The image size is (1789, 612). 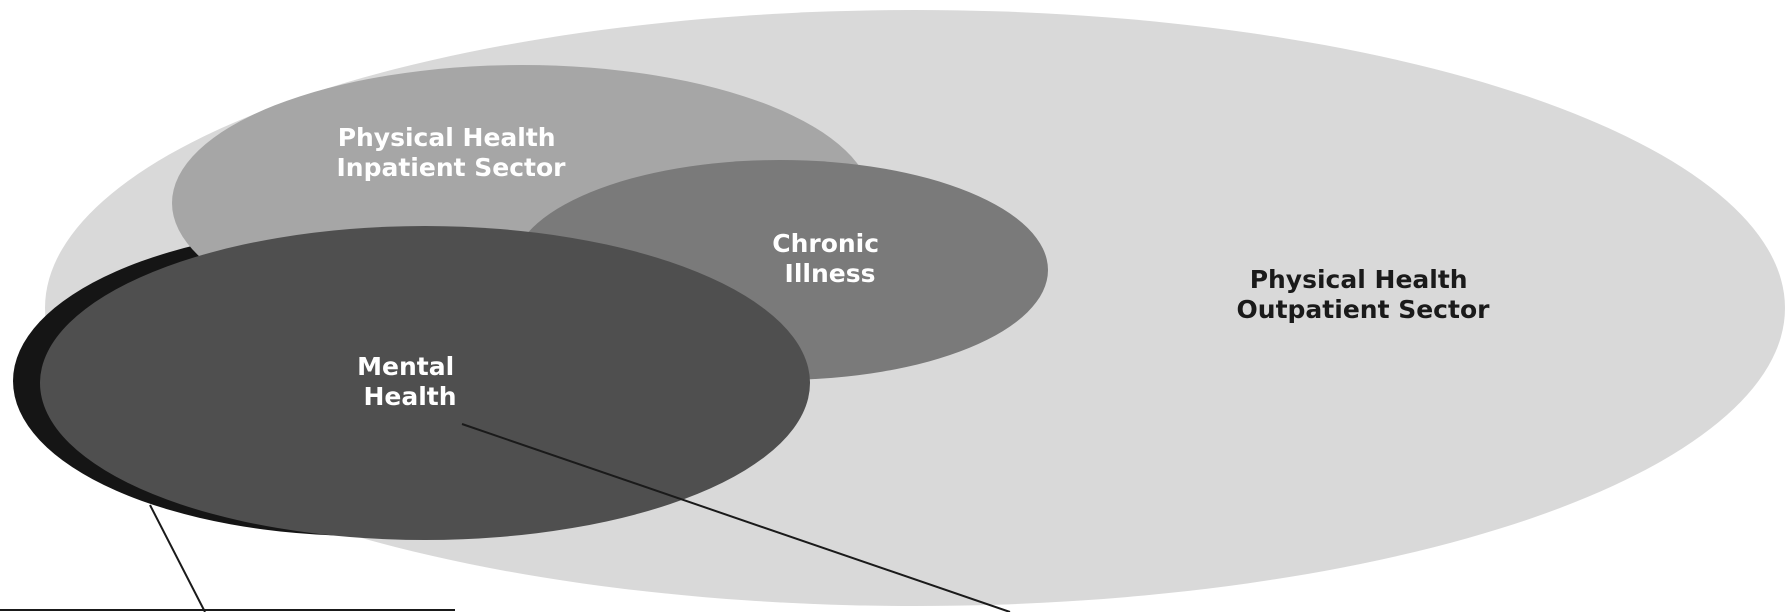 I want to click on inpatient-label-line1: Physical Health, so click(x=447, y=137).